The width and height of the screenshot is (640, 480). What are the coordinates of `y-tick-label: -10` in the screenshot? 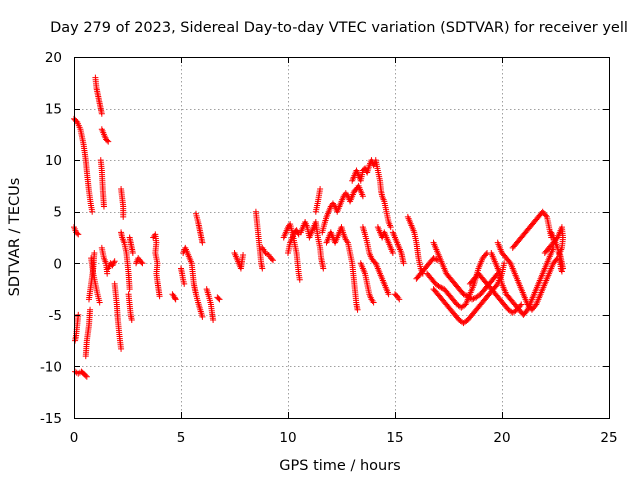 It's located at (51, 367).